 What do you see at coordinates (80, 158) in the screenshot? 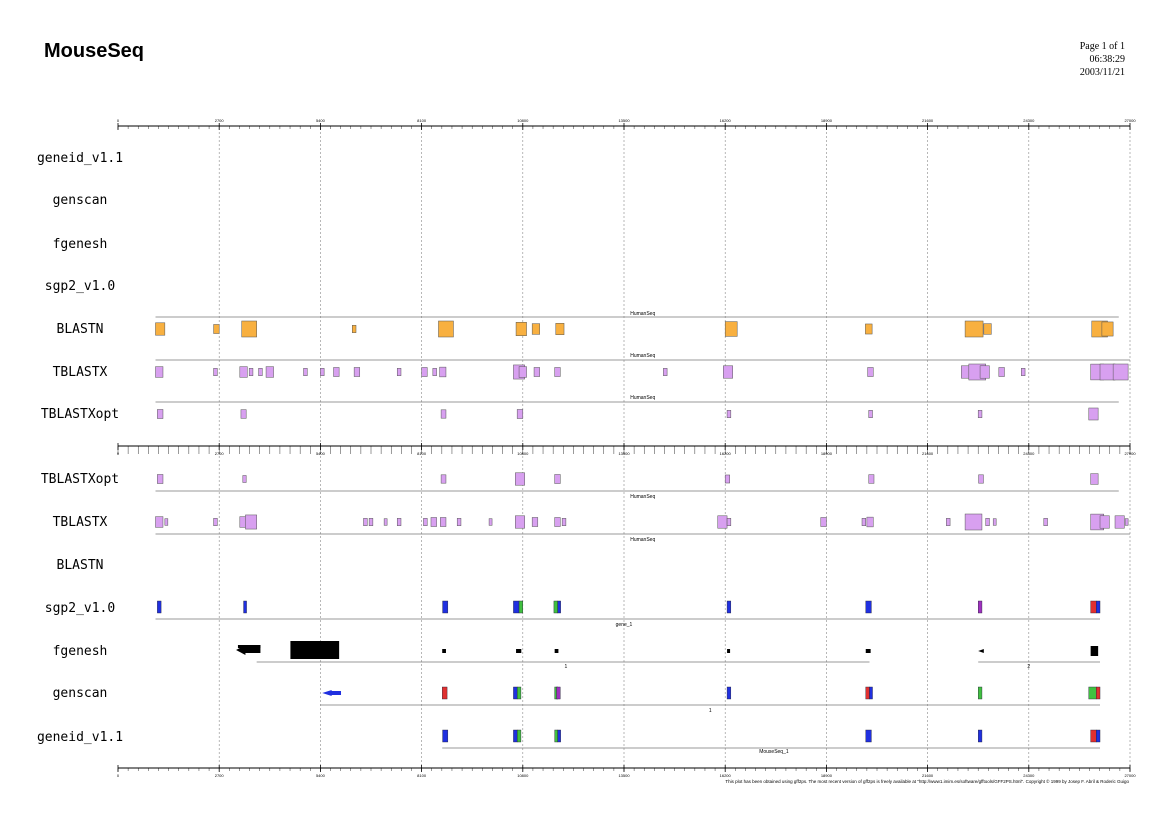
I see `track-label: geneid_v1.1` at bounding box center [80, 158].